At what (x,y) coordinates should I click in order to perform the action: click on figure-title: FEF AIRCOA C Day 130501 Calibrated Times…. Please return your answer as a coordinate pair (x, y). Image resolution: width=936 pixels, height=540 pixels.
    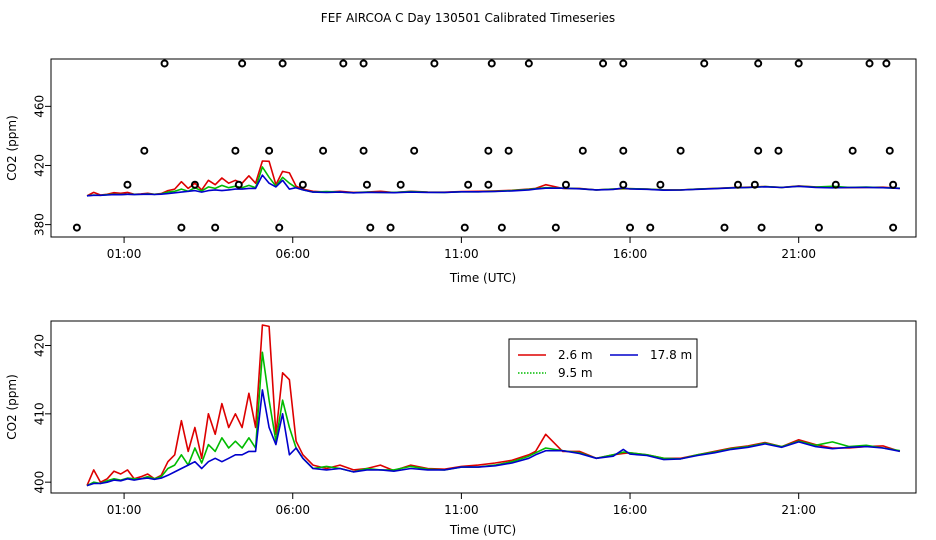
    Looking at the image, I should click on (468, 18).